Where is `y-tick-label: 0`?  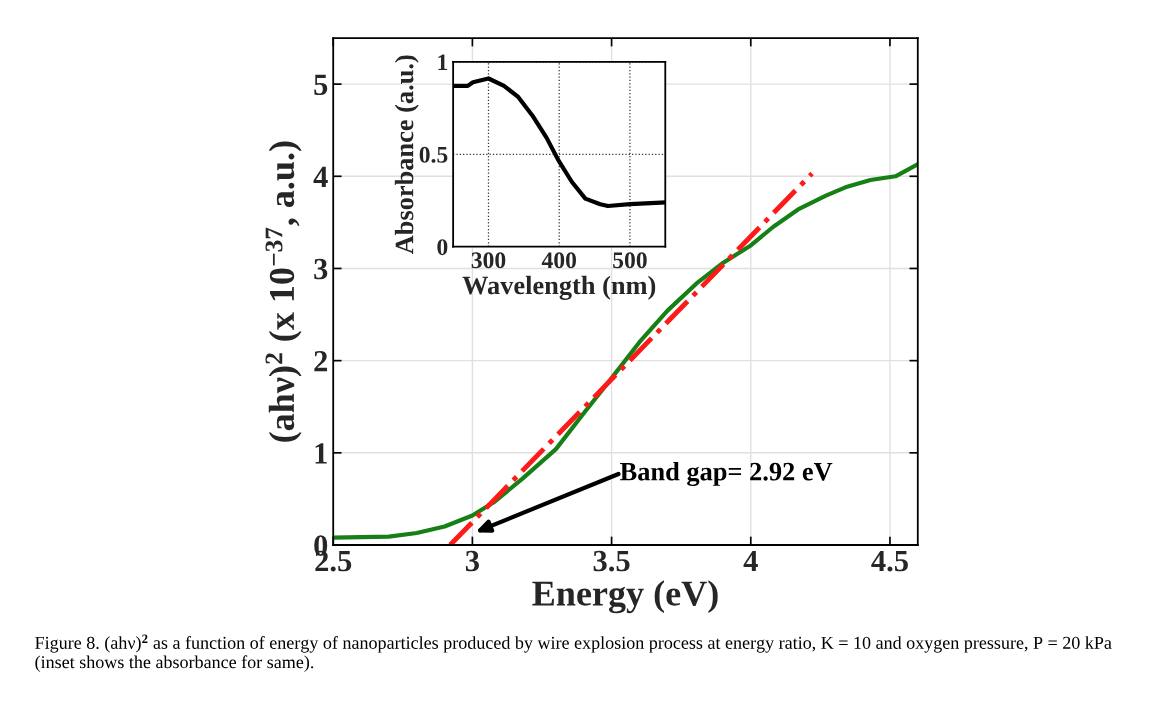 y-tick-label: 0 is located at coordinates (442, 247).